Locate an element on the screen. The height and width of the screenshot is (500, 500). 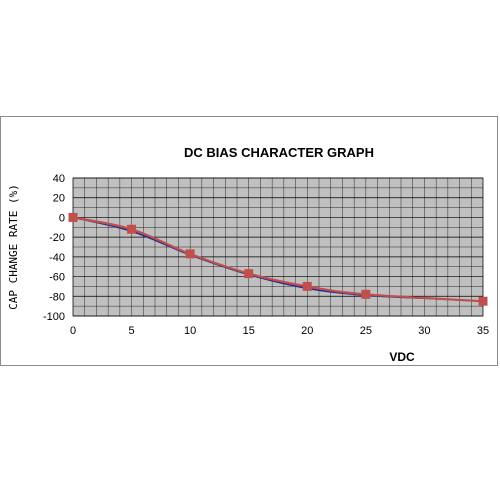
y-tick-label: -100 is located at coordinates (54, 317).